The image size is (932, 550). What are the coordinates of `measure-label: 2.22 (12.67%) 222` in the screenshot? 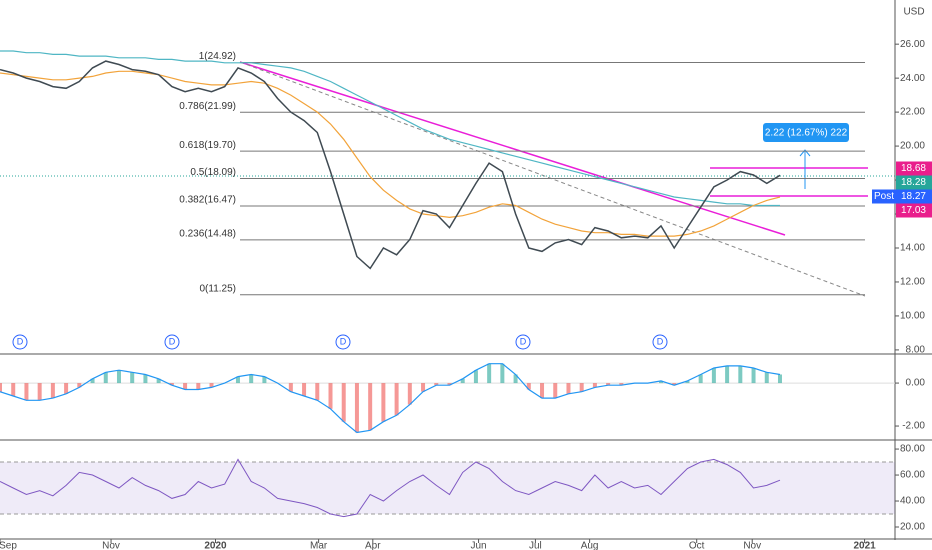 It's located at (806, 133).